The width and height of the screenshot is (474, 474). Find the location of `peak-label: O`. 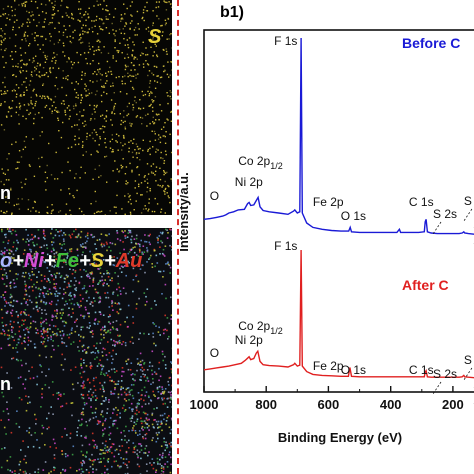

peak-label: O is located at coordinates (214, 196).